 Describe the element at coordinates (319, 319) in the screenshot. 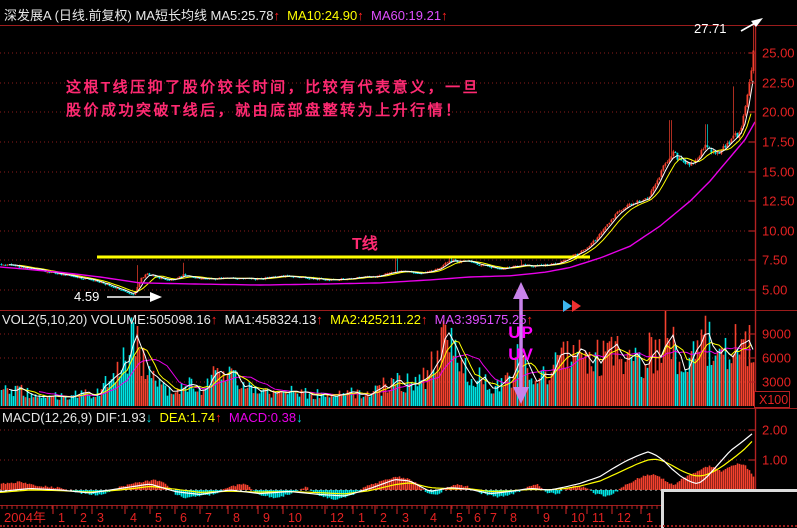

I see `vol-hdr-seg-3: ↑` at that location.